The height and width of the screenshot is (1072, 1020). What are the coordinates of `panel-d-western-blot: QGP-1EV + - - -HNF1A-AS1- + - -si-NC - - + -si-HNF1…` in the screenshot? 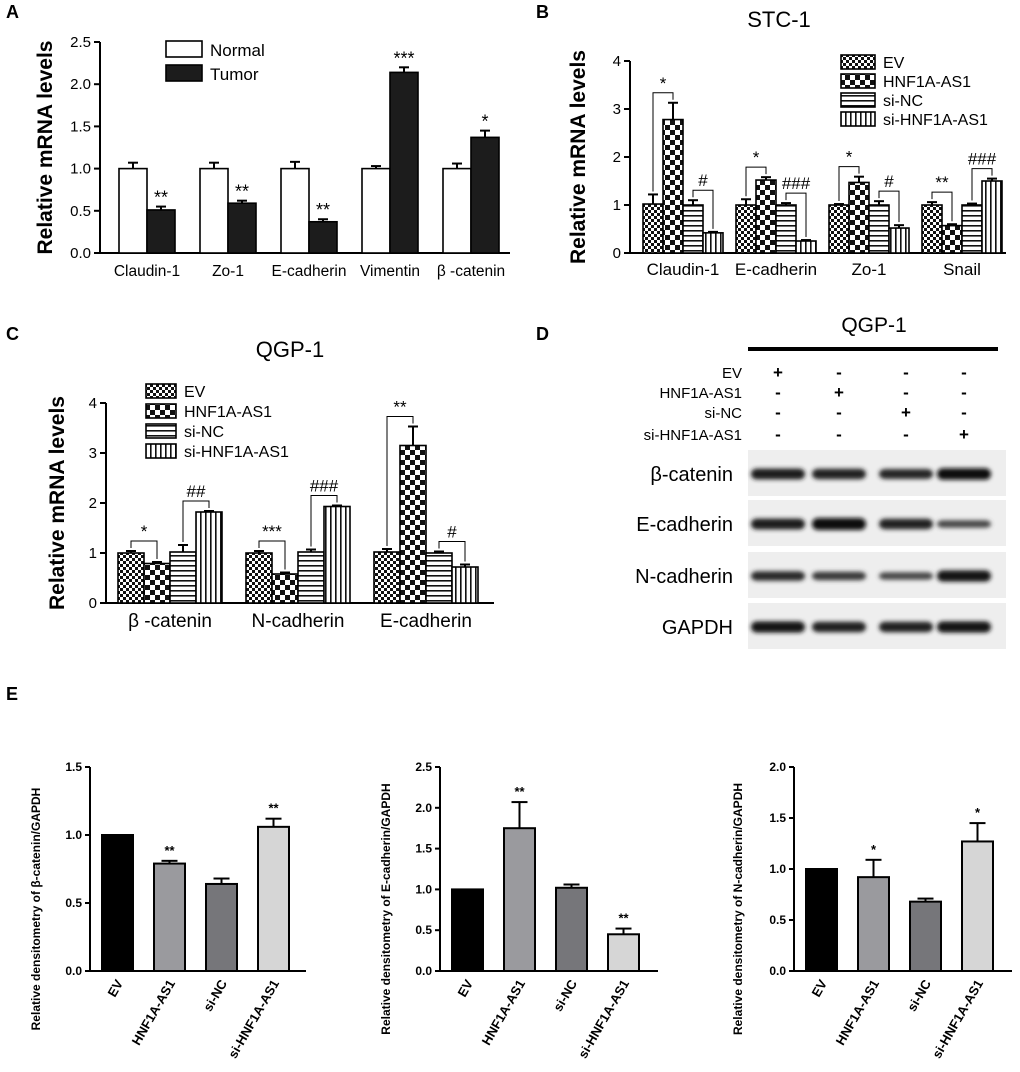 It's located at (820, 481).